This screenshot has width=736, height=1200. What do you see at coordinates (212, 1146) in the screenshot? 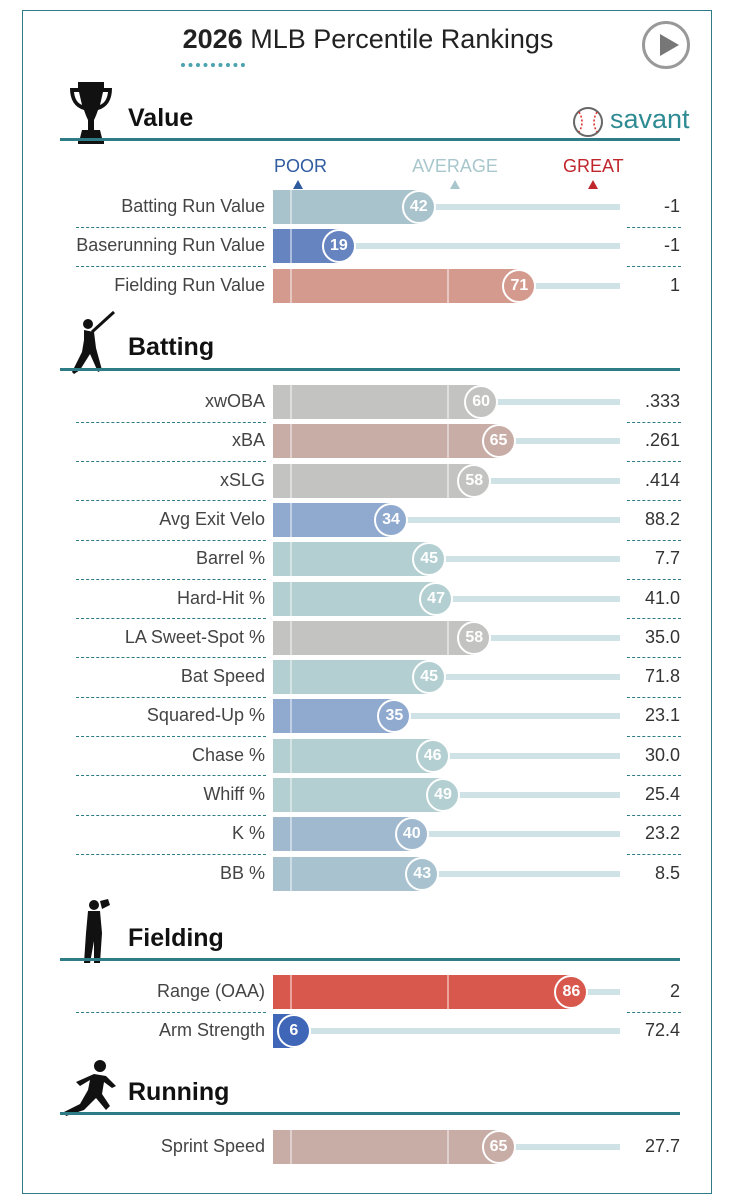
I see `row-label: Sprint Speed` at bounding box center [212, 1146].